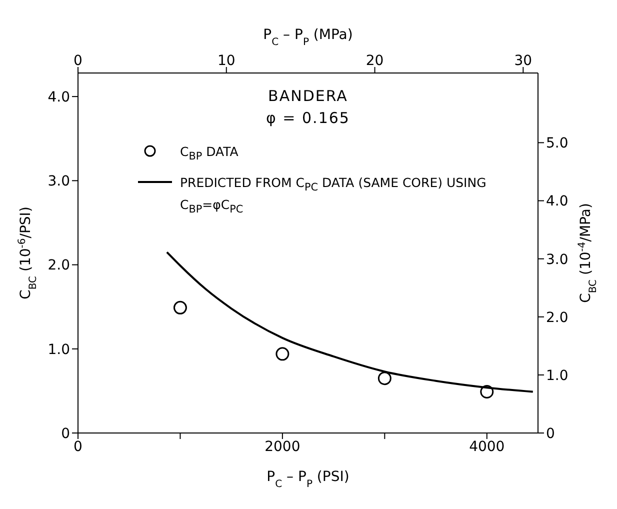 The image size is (617, 509). Describe the element at coordinates (557, 376) in the screenshot. I see `y2-tick-label: 1.0` at that location.